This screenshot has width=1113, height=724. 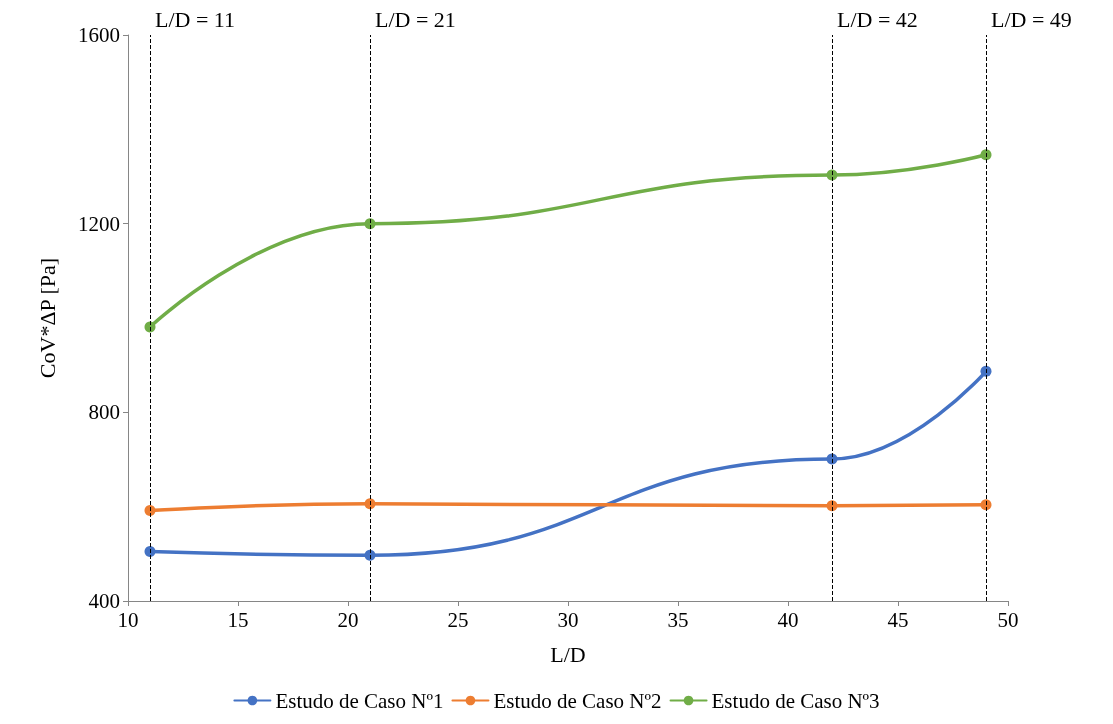 What do you see at coordinates (1008, 619) in the screenshot?
I see `x-tick-label: 50` at bounding box center [1008, 619].